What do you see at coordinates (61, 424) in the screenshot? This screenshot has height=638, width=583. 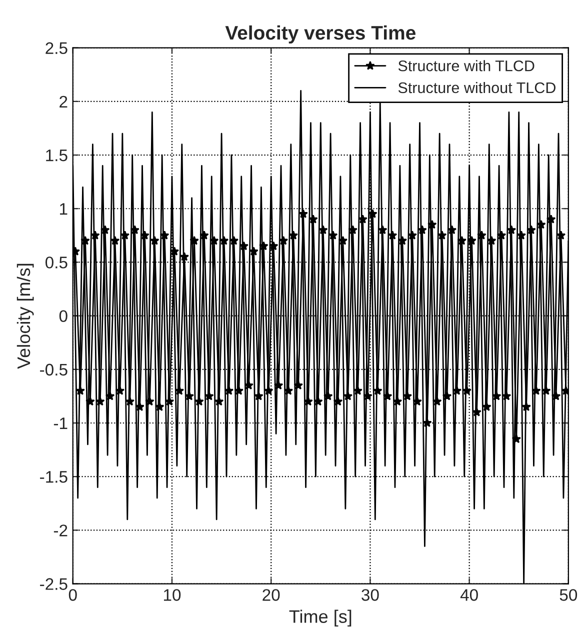 I see `y-tick-label: -1` at bounding box center [61, 424].